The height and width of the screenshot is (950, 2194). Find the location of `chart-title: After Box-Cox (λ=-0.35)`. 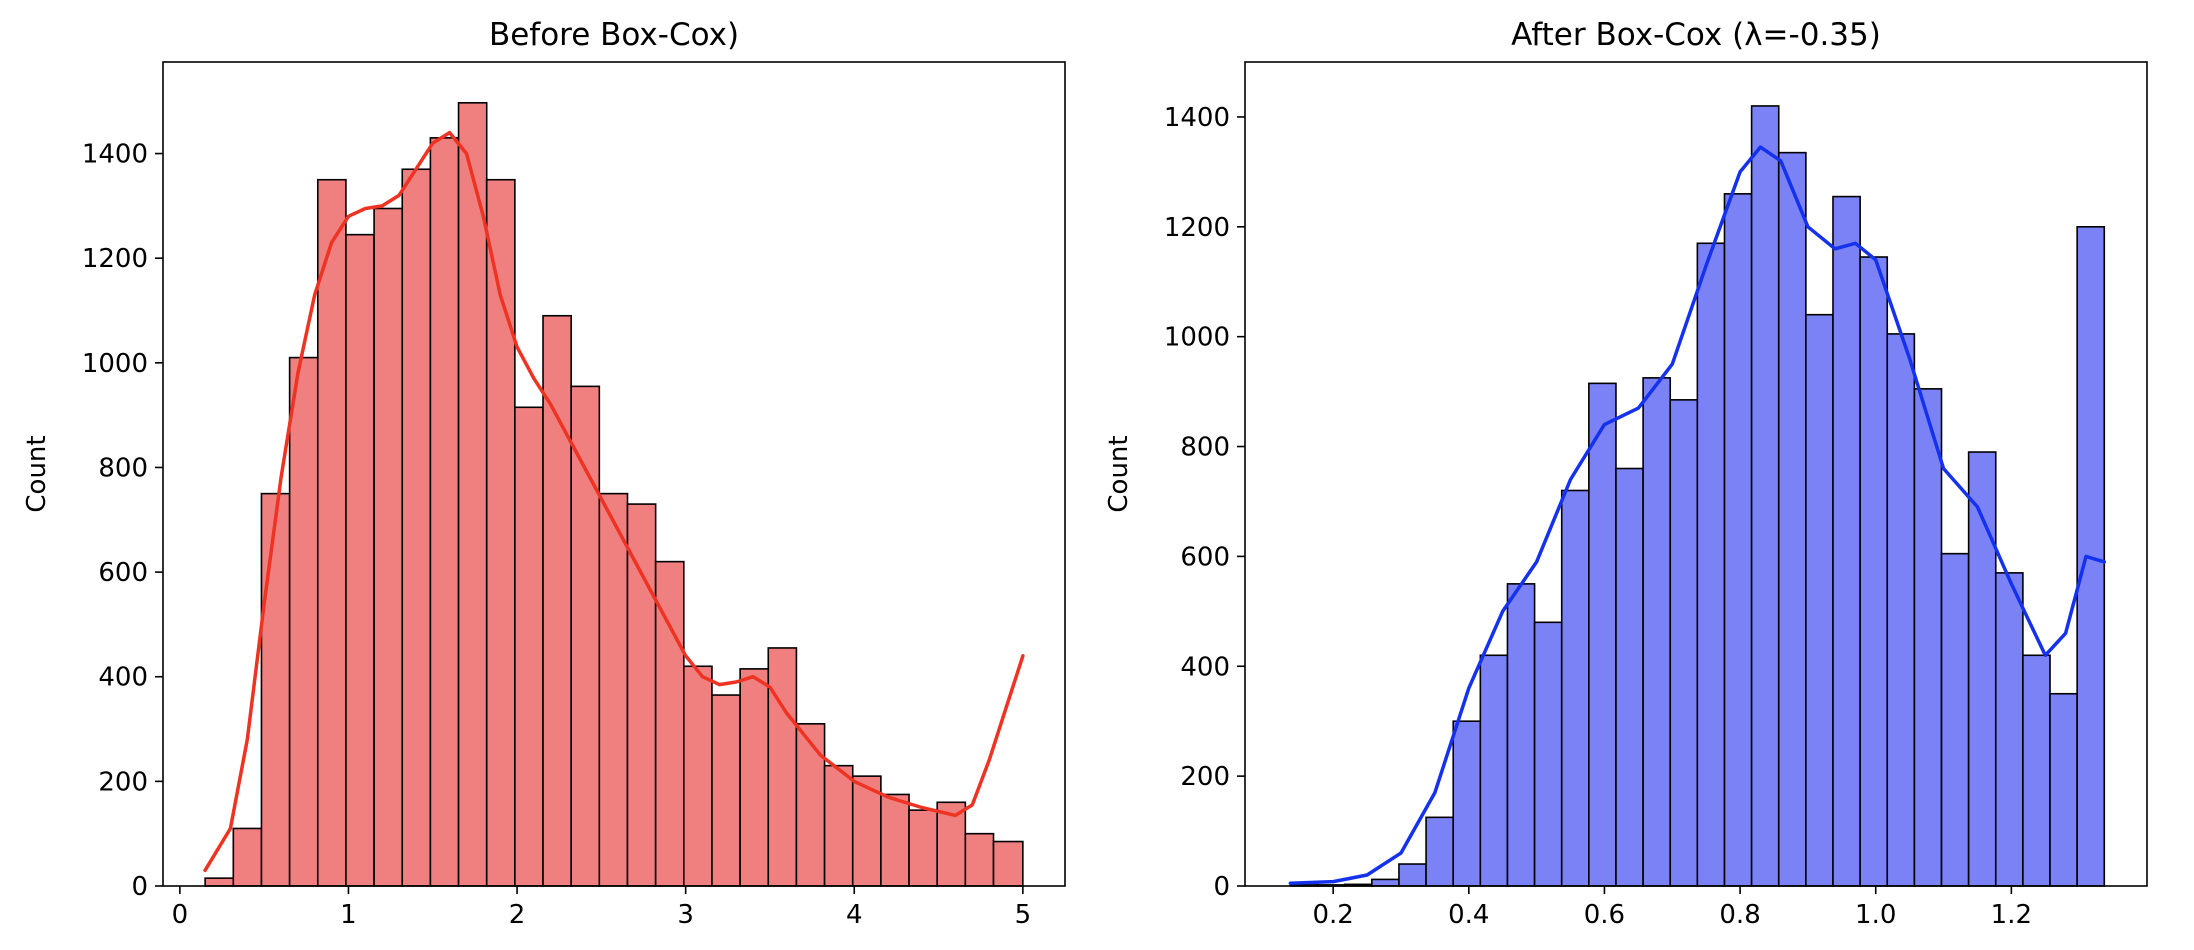

chart-title: After Box-Cox (λ=-0.35) is located at coordinates (1696, 35).